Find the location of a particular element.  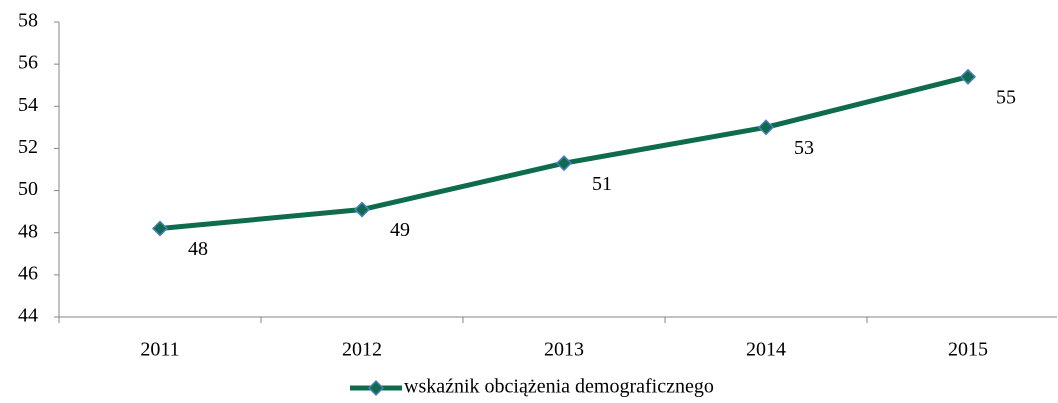

y-tick-label: 50 is located at coordinates (28, 189).